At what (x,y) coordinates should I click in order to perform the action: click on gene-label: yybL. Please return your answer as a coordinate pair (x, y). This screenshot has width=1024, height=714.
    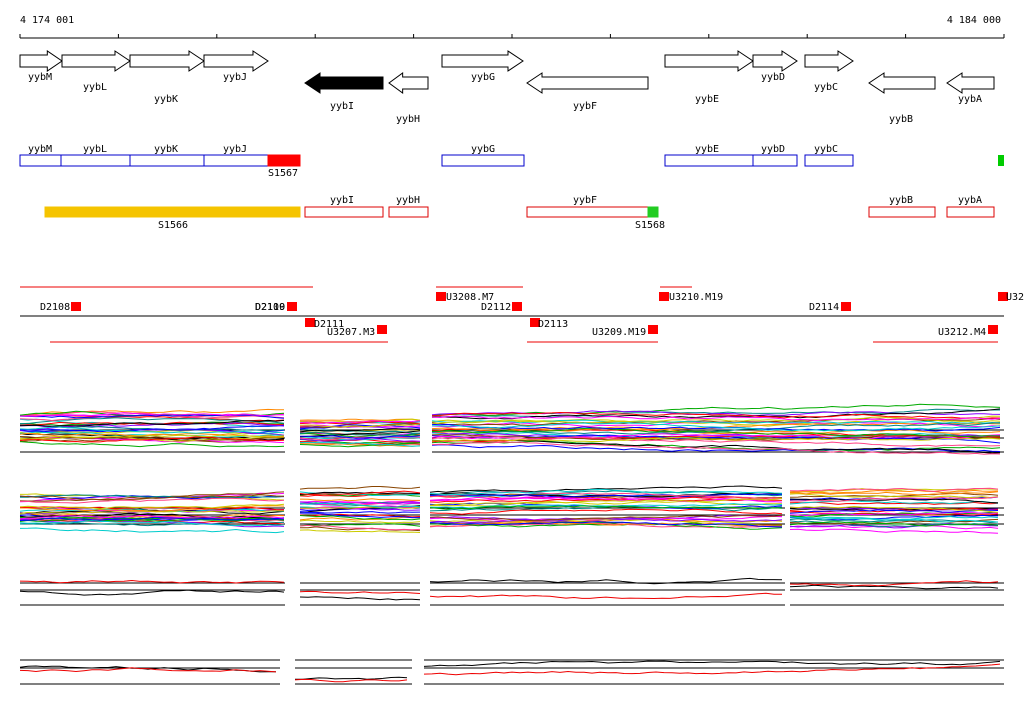
    Looking at the image, I should click on (95, 87).